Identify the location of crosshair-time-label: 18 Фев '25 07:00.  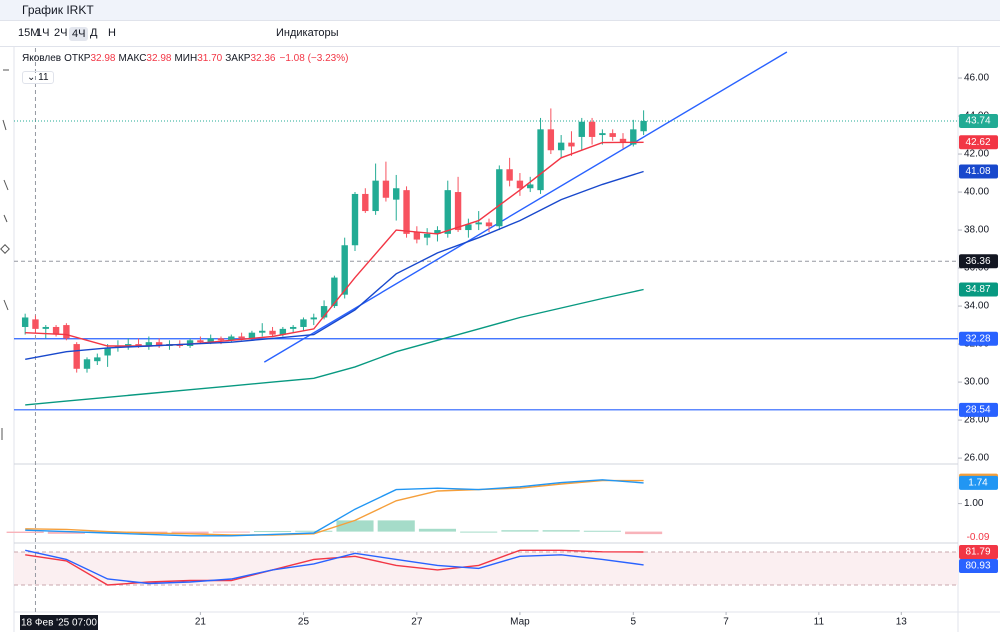
(59, 623).